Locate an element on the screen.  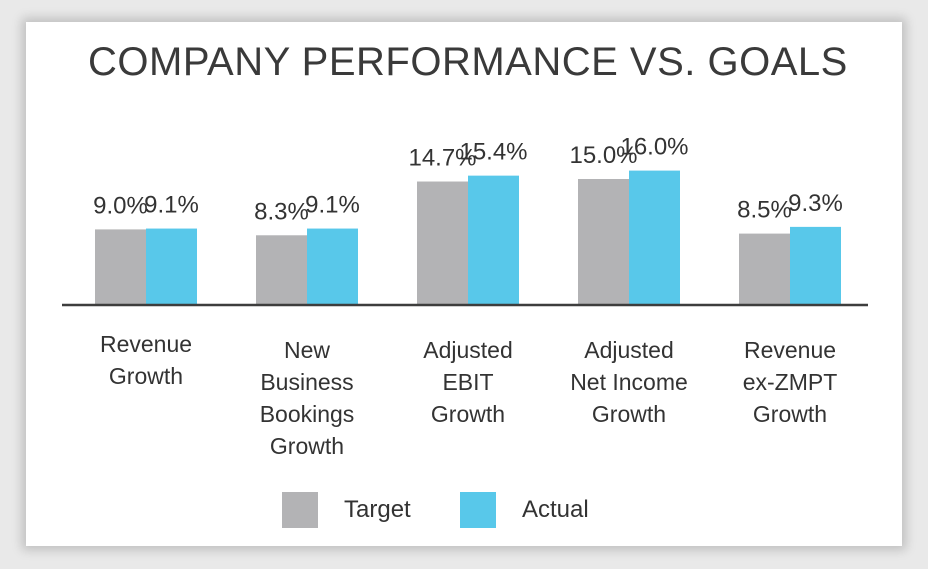
legend-label-actual: Actual is located at coordinates (555, 509).